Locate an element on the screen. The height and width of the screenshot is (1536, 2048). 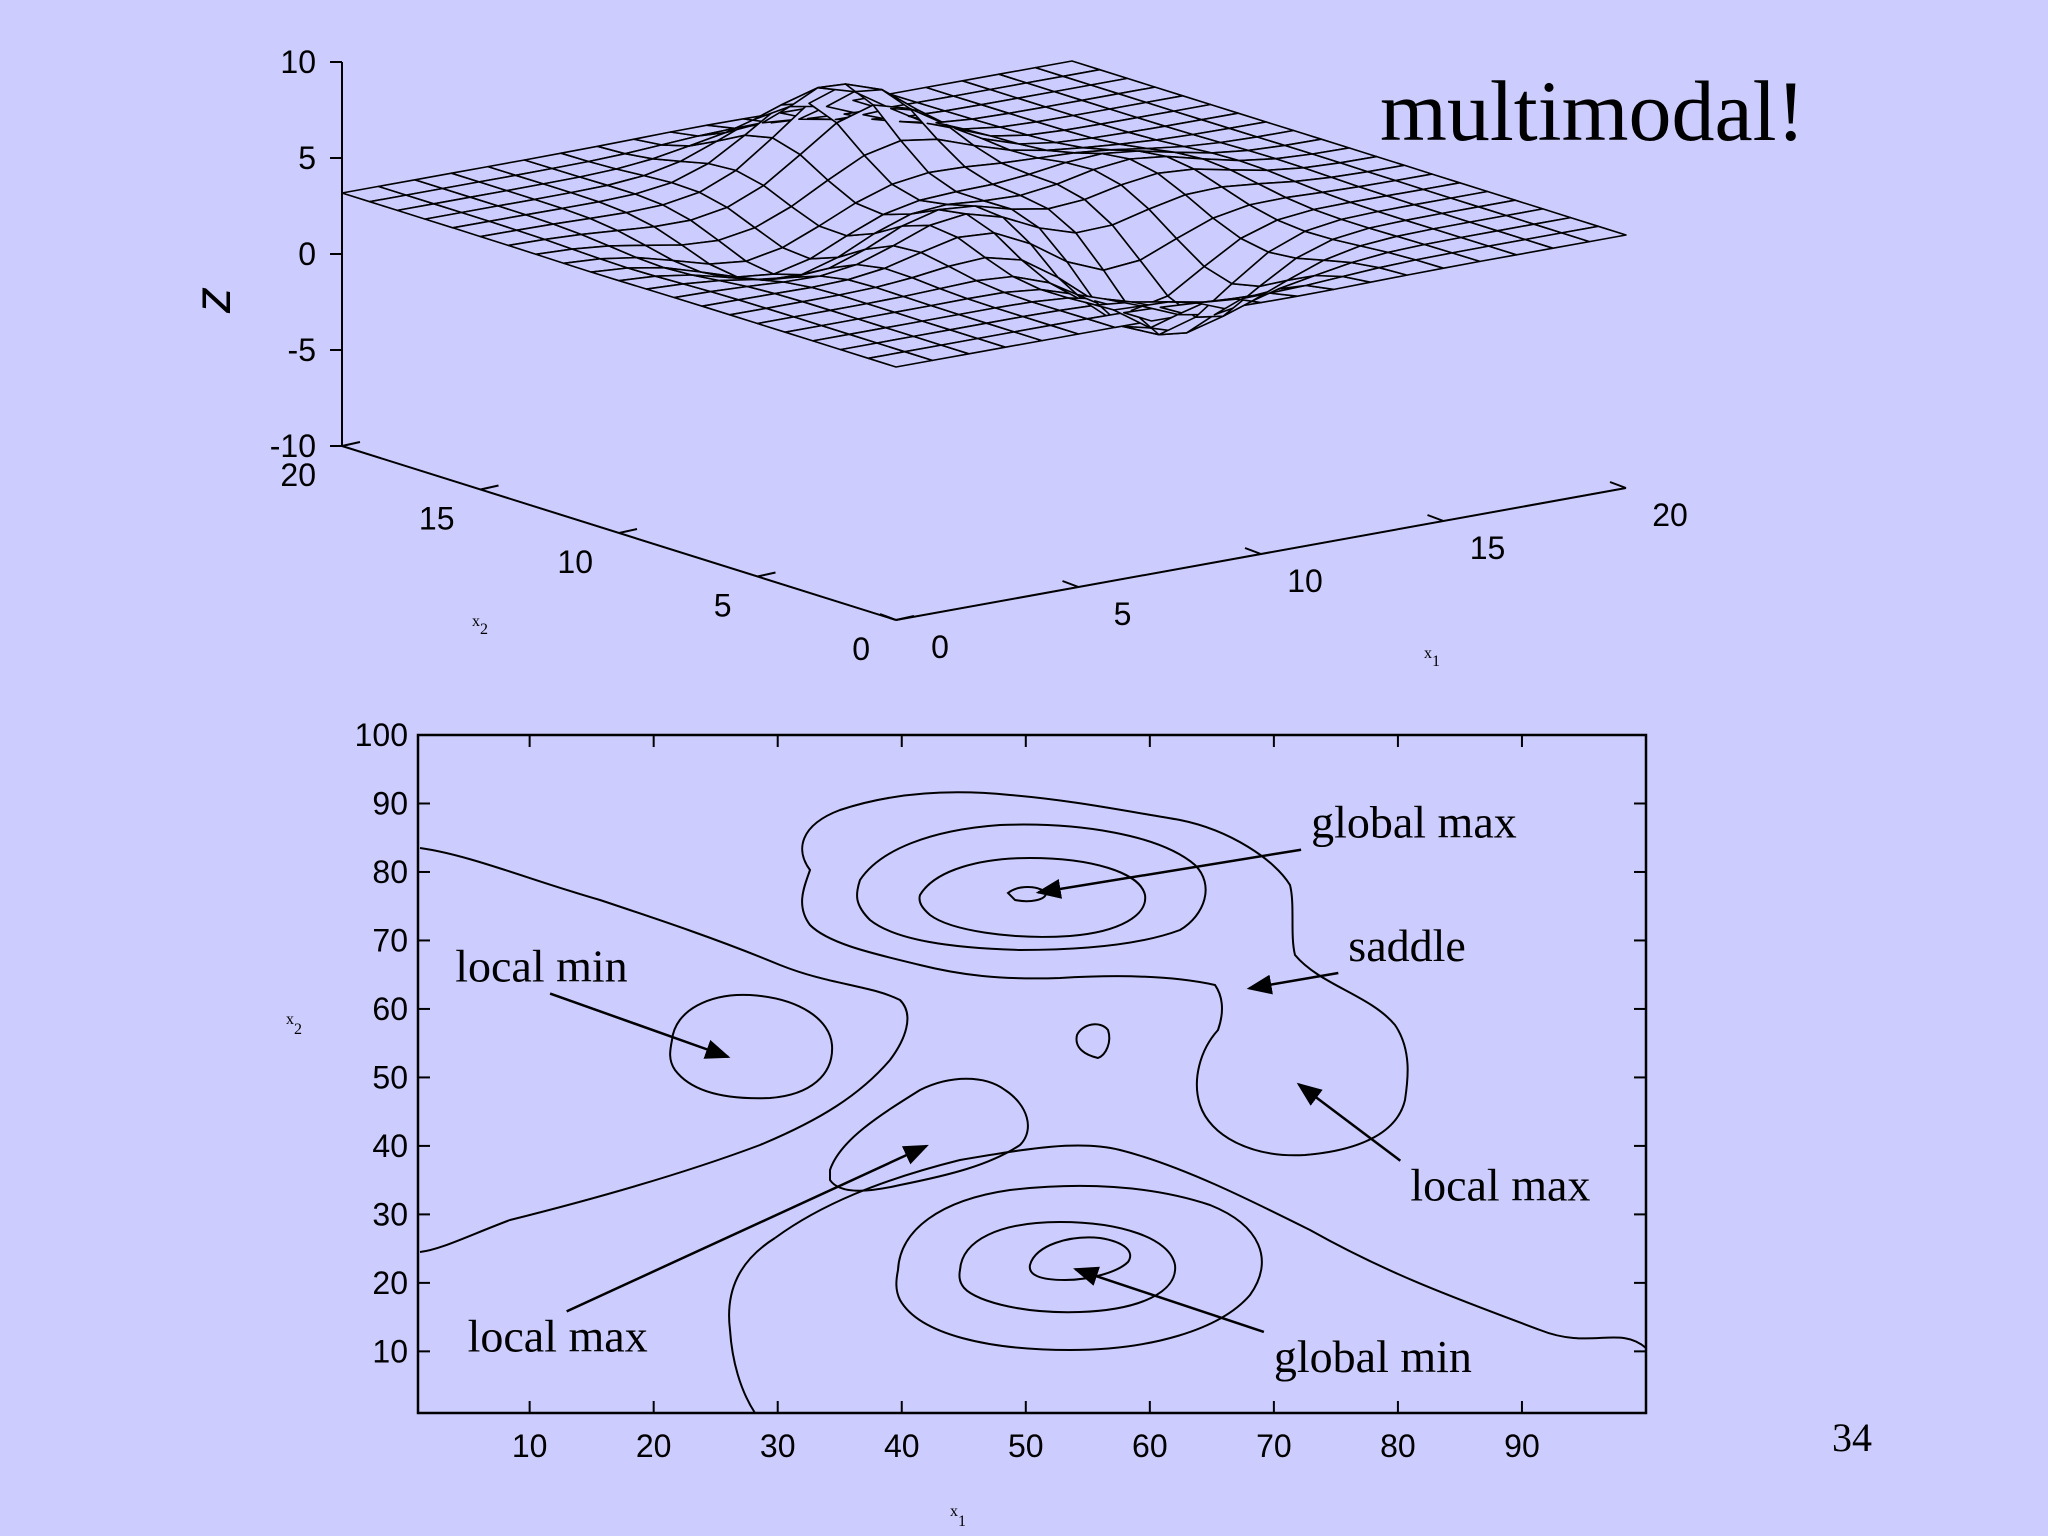
contour-x-tick-label: 50 is located at coordinates (1026, 1446).